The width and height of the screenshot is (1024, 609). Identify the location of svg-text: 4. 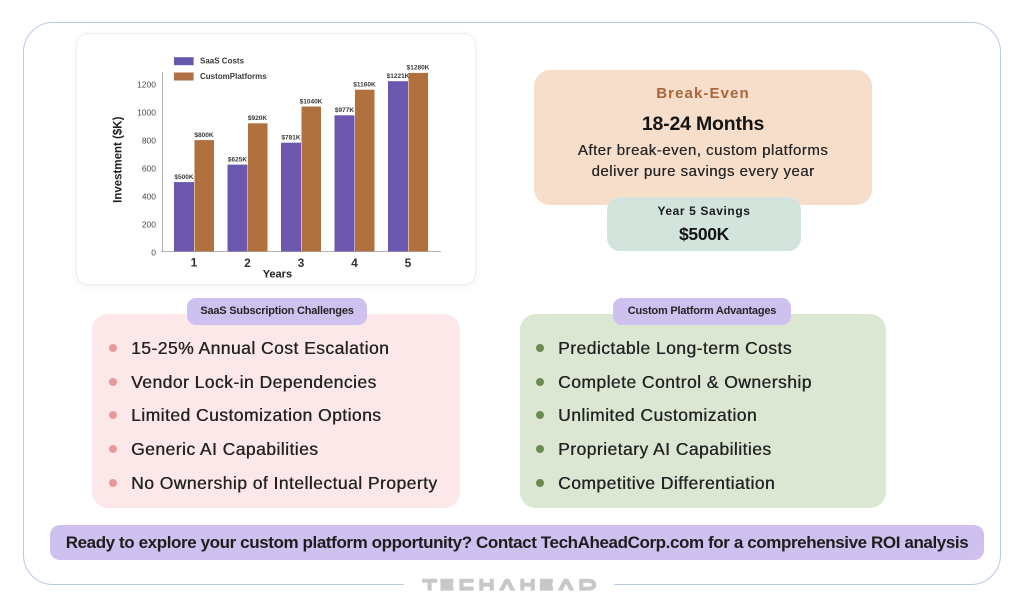
(354, 263).